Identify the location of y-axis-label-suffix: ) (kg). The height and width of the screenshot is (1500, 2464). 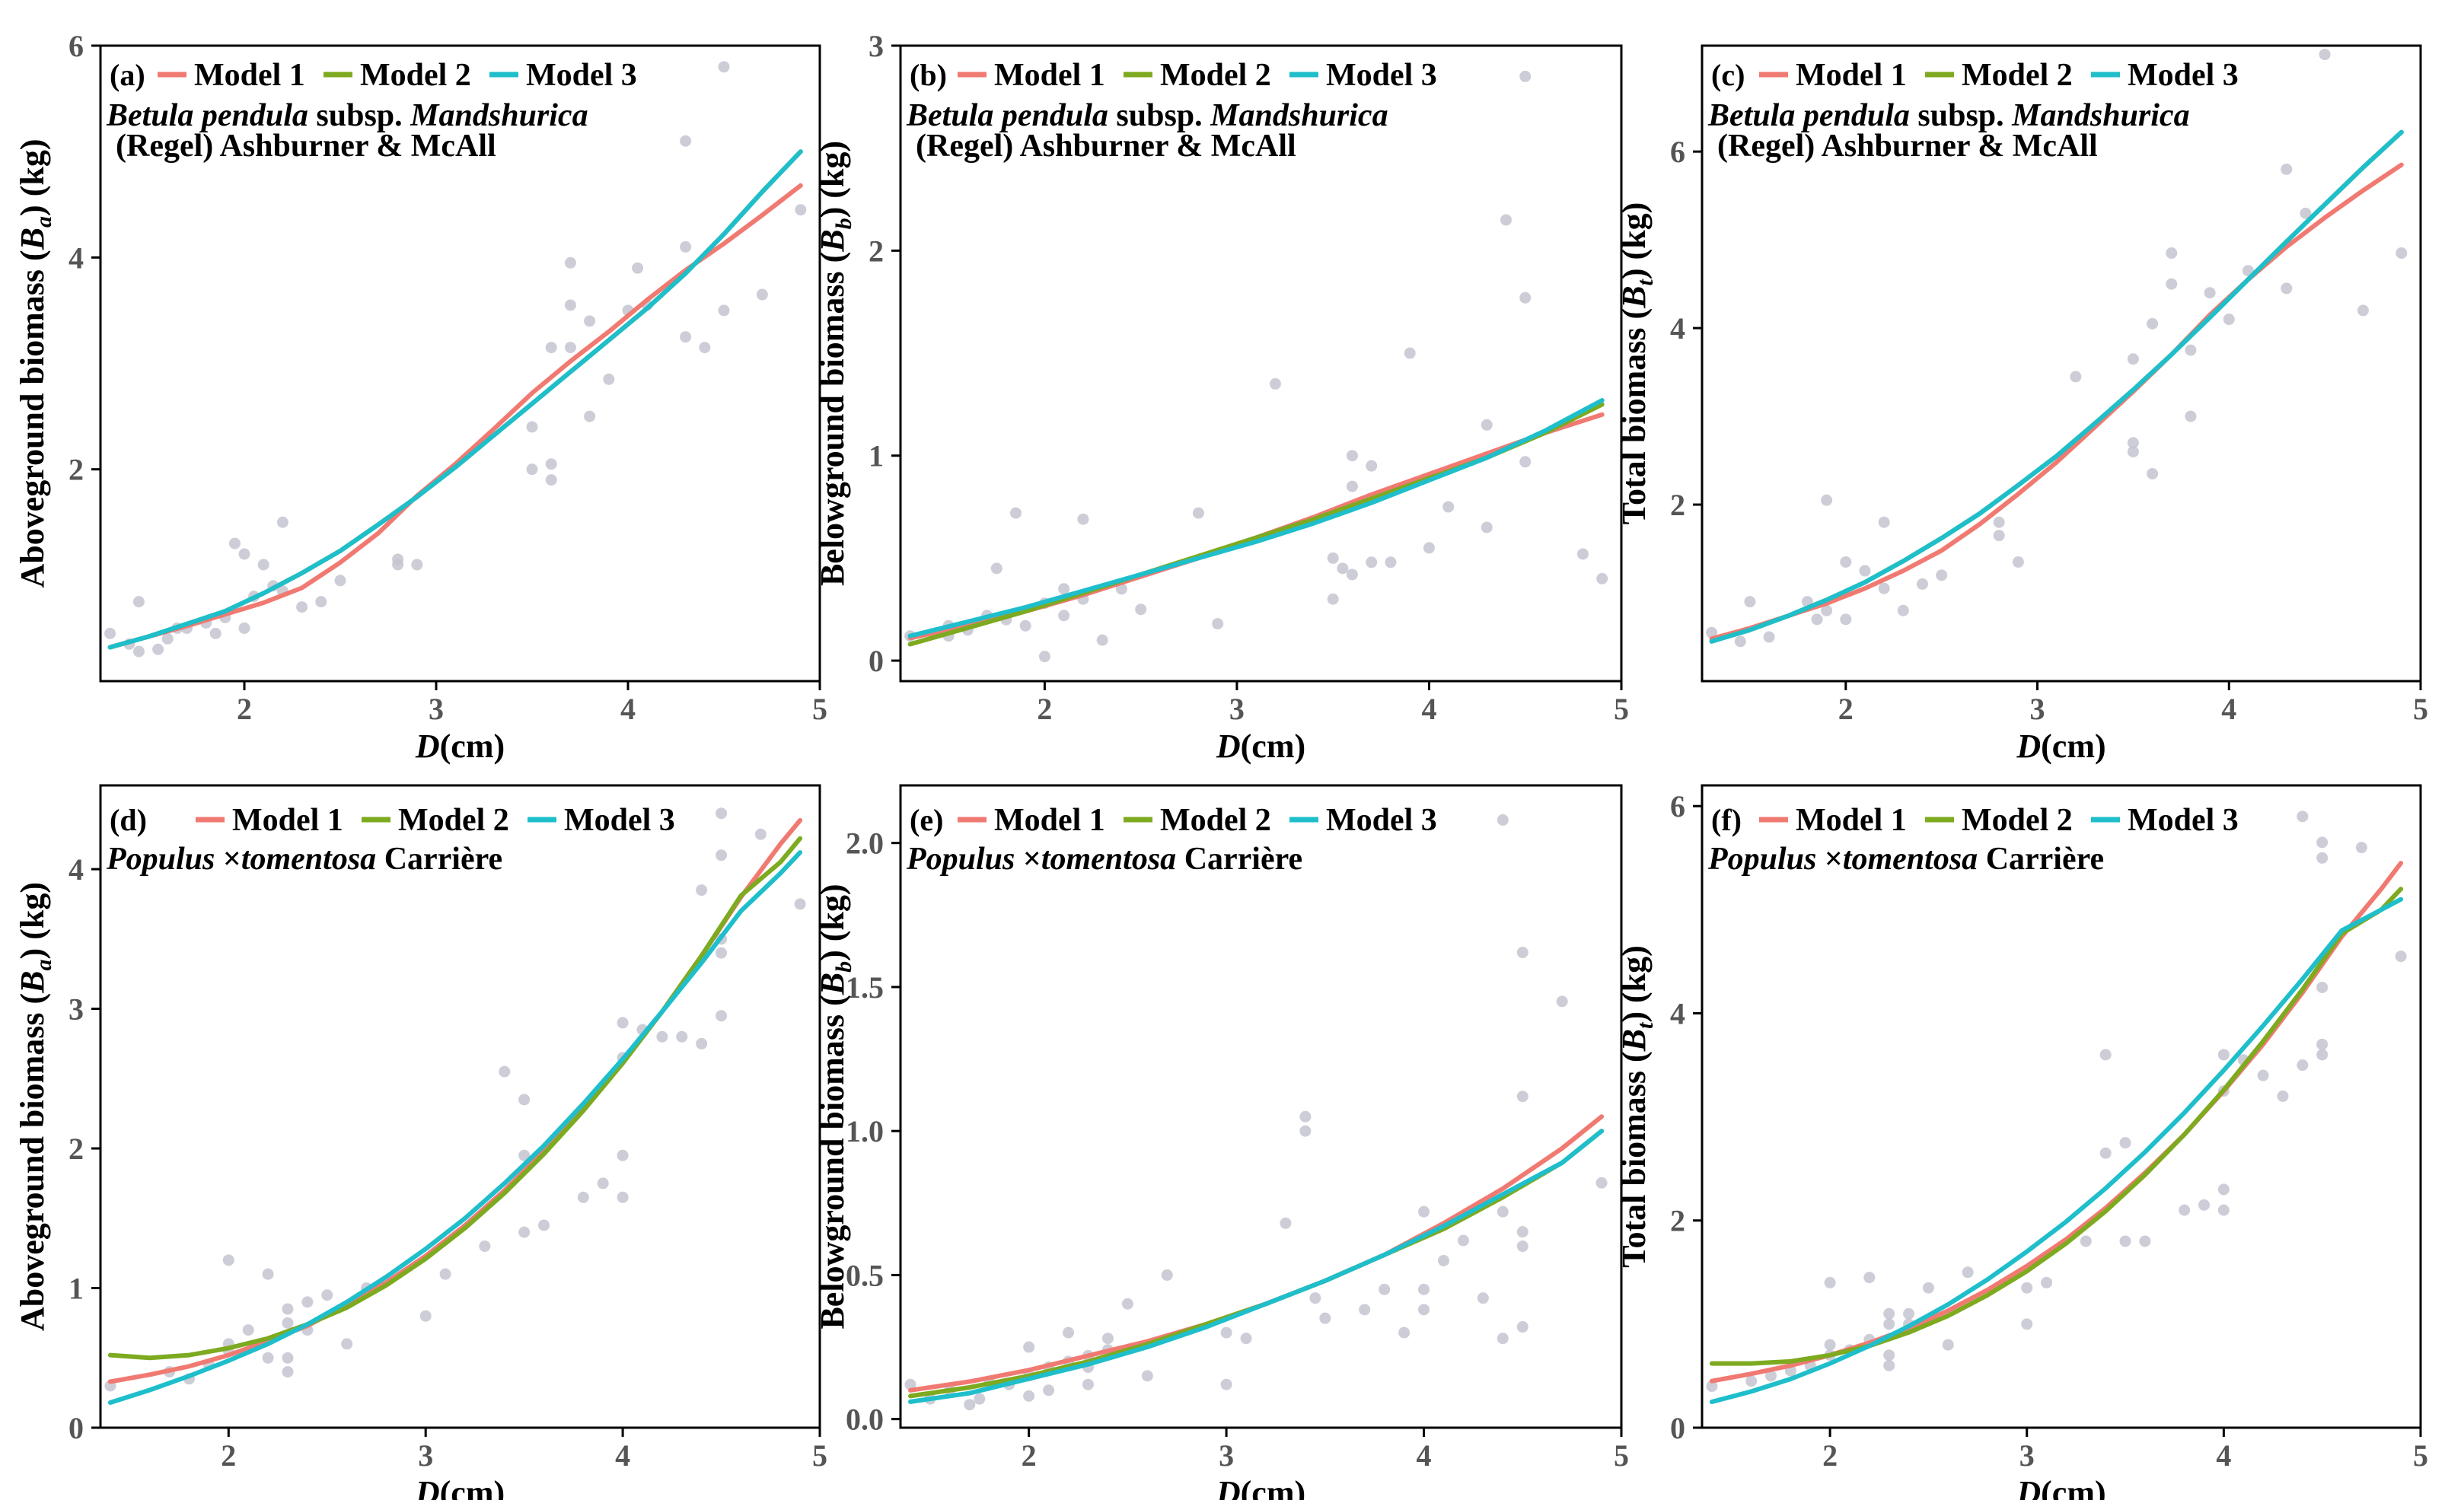
(833, 179).